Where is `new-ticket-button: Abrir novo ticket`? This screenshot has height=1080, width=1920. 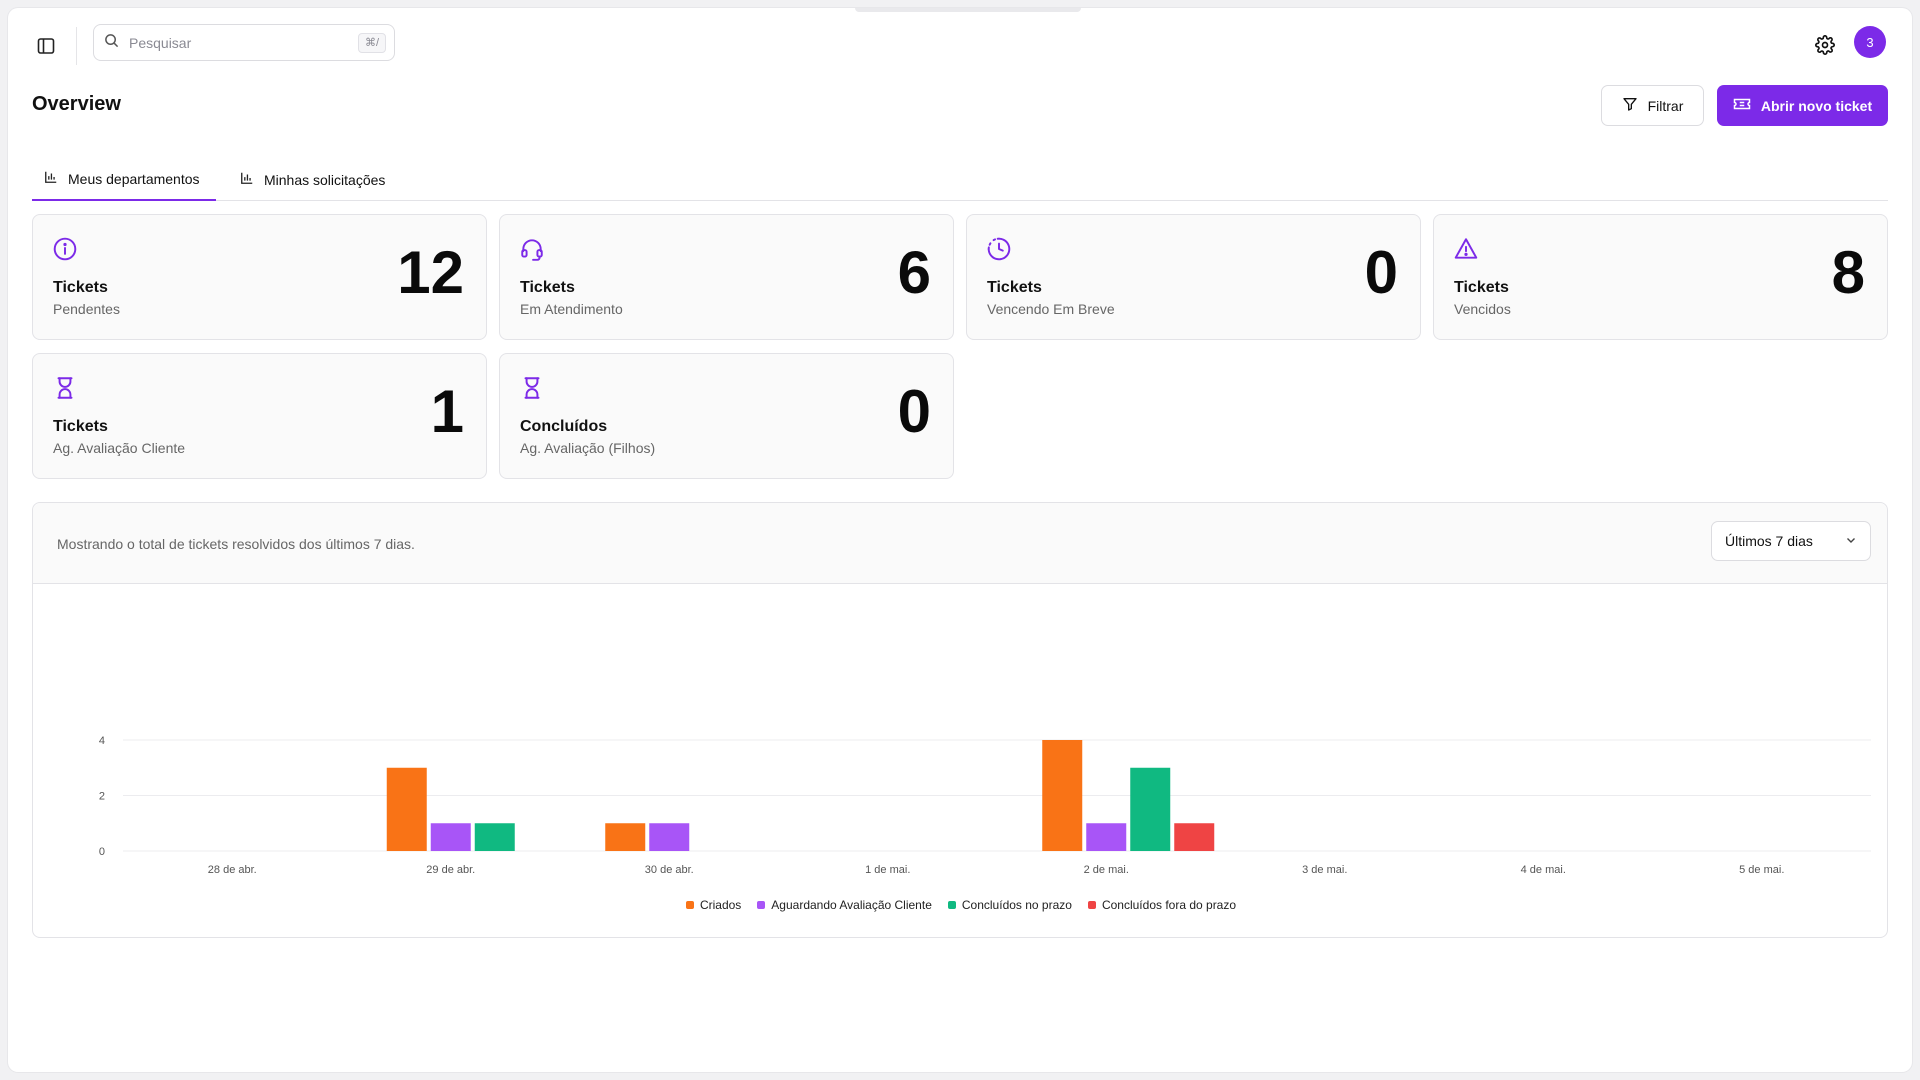 new-ticket-button: Abrir novo ticket is located at coordinates (1802, 105).